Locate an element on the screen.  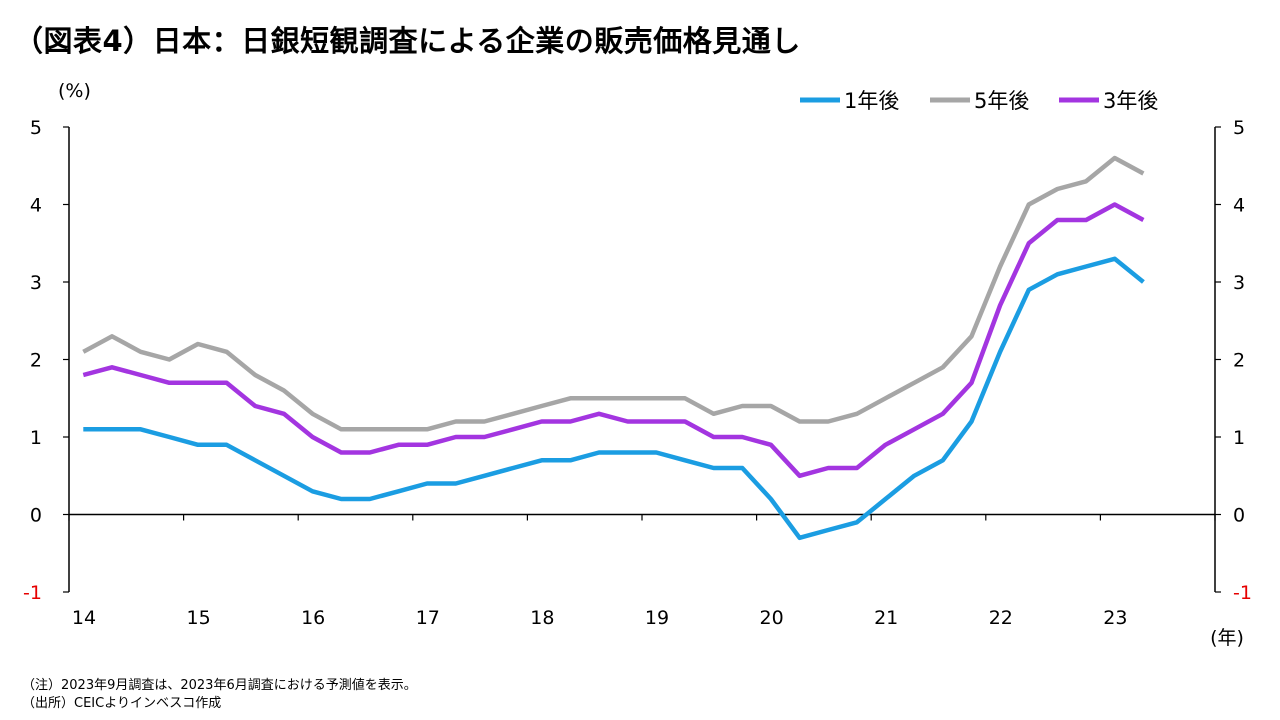
y-tick-label-left: -1 is located at coordinates (32, 593).